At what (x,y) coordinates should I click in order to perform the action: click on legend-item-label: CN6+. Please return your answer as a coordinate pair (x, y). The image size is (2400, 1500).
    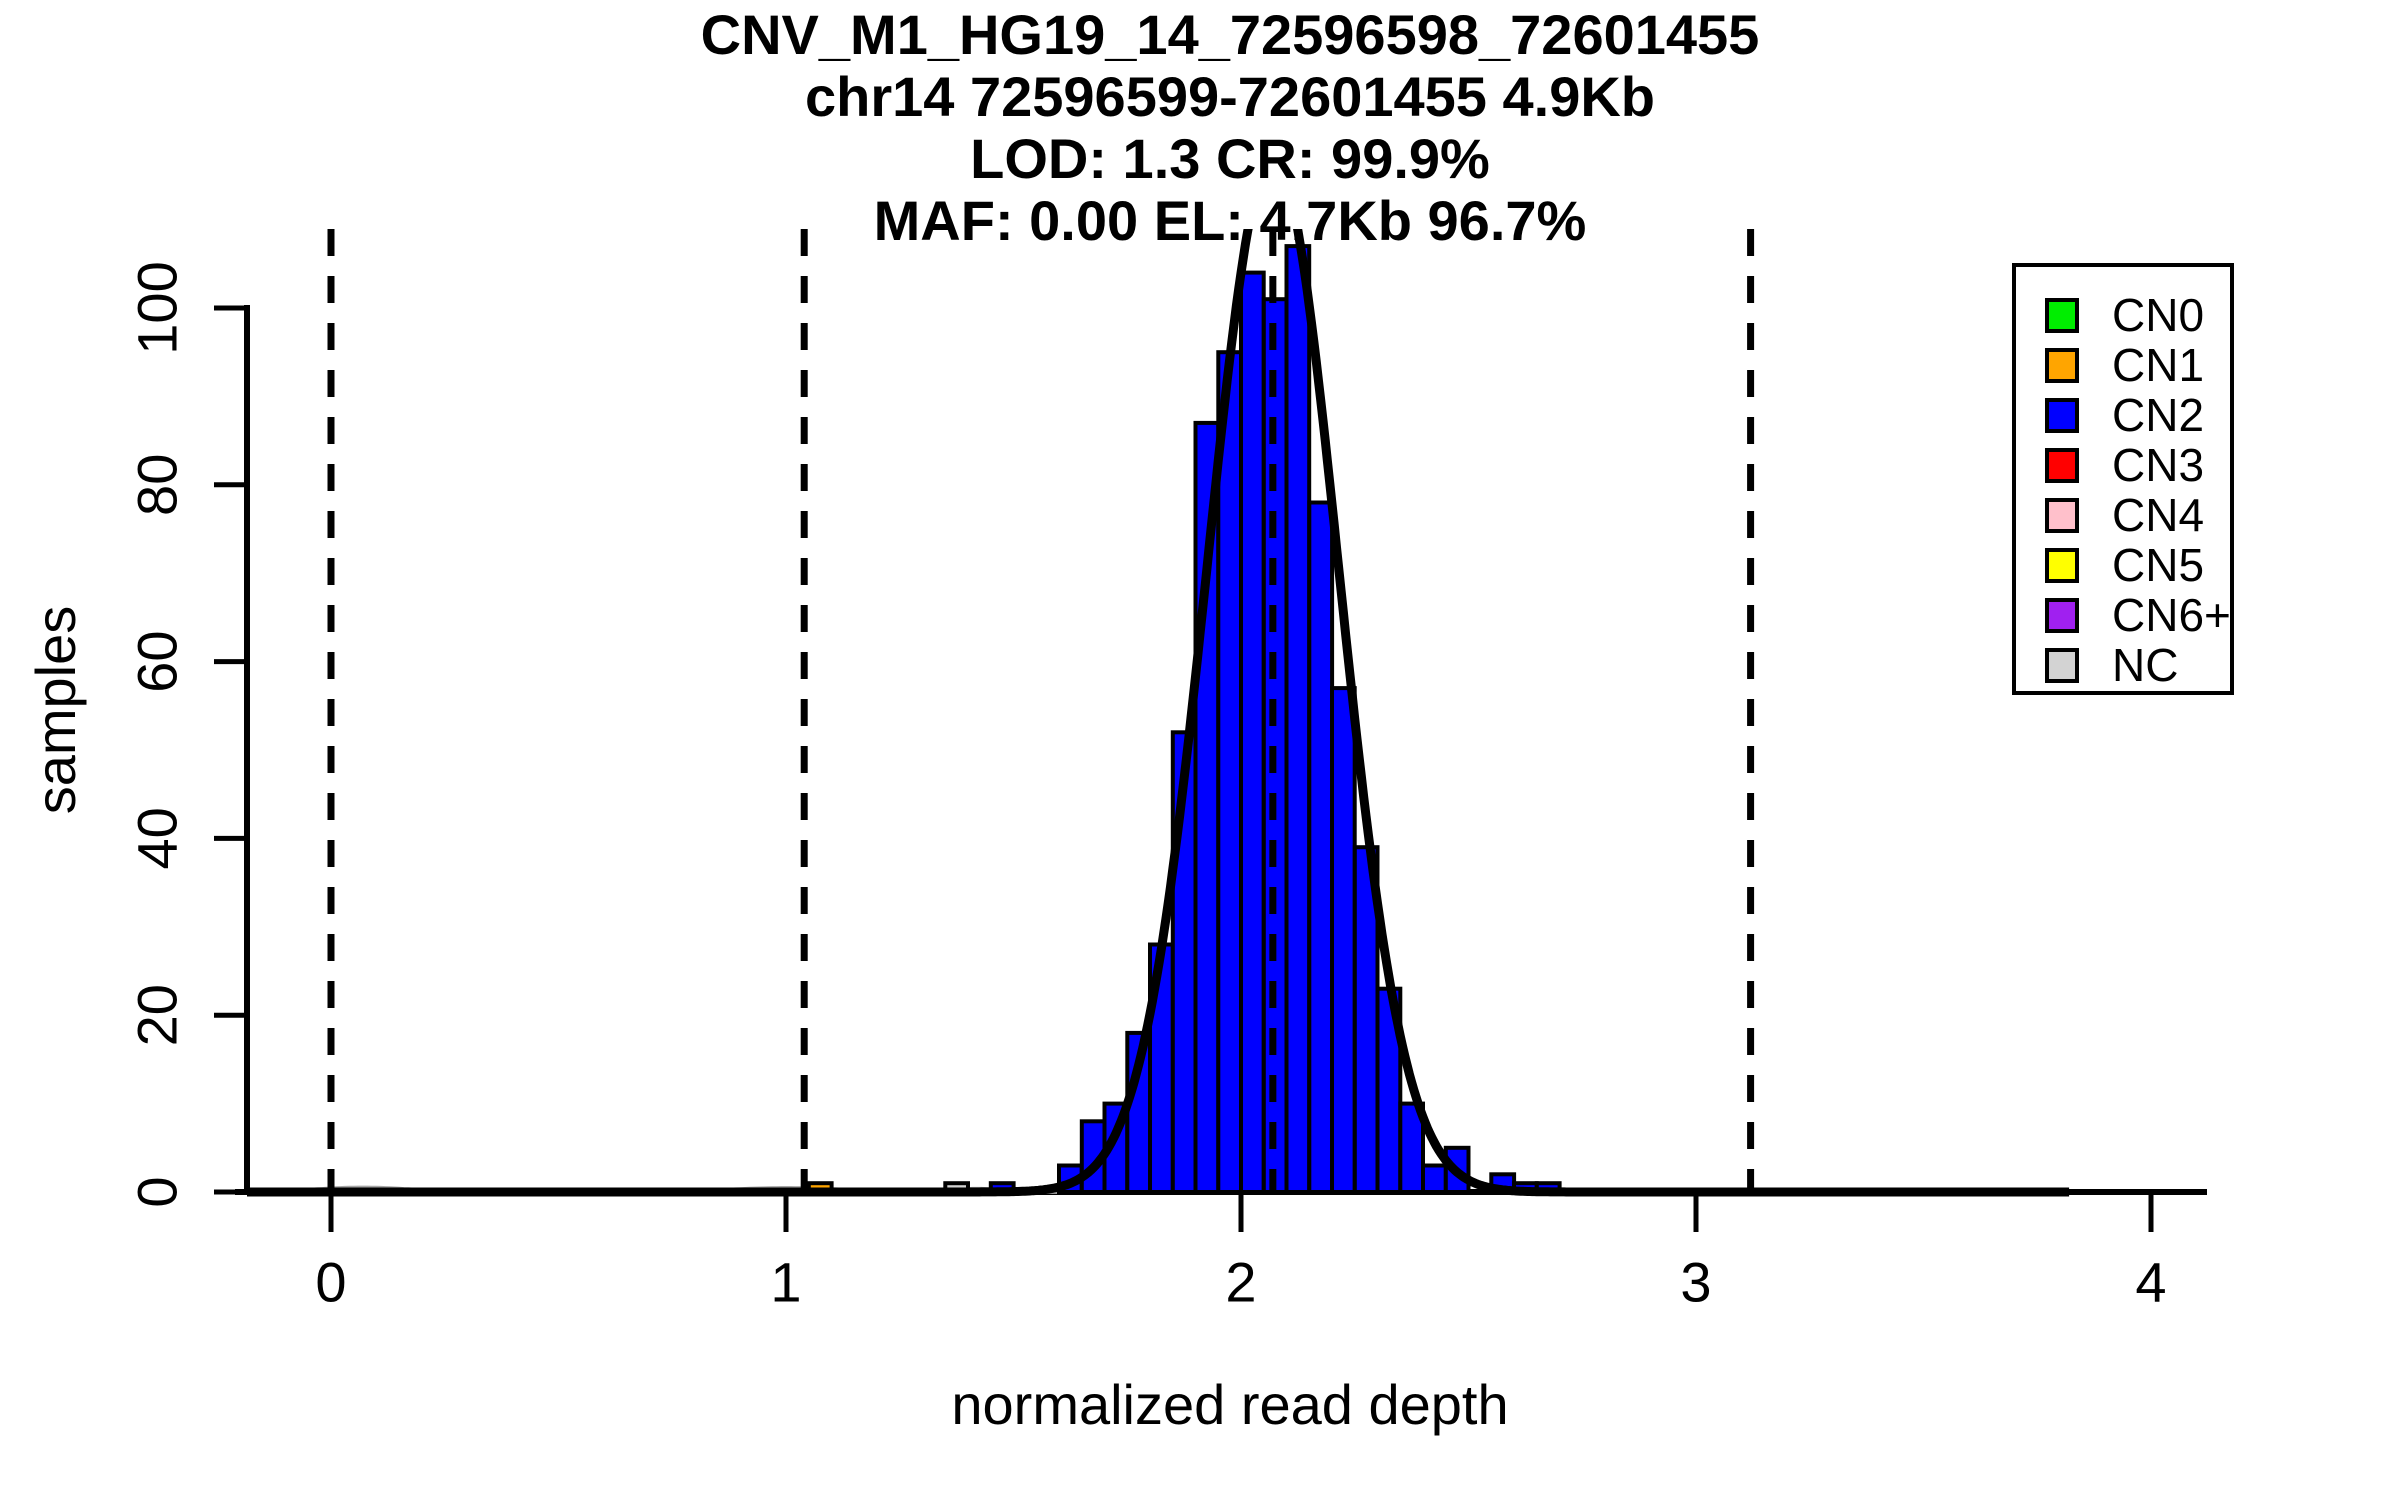
    Looking at the image, I should click on (2171, 615).